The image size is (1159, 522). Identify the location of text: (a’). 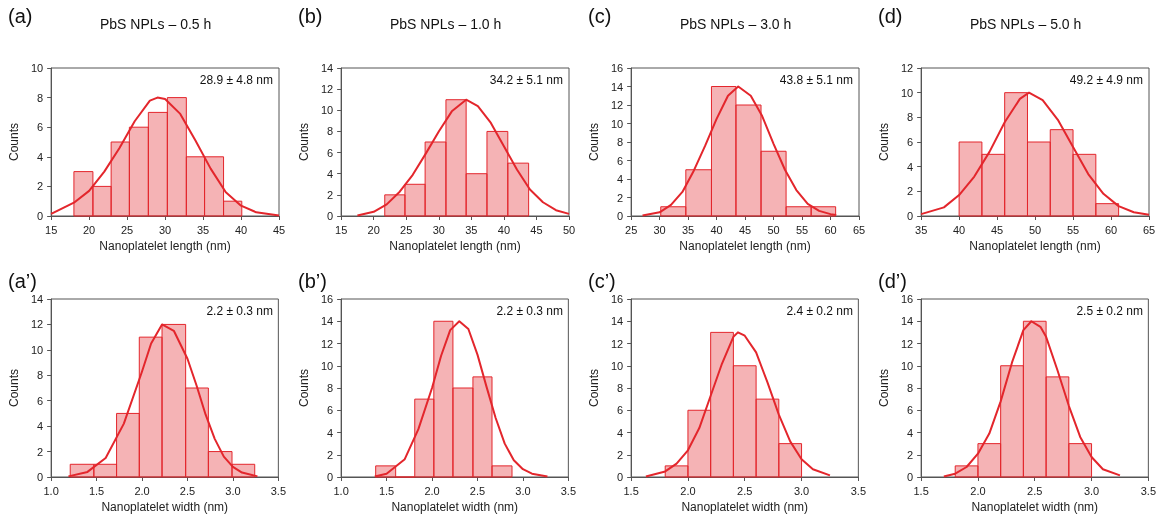
(22, 281).